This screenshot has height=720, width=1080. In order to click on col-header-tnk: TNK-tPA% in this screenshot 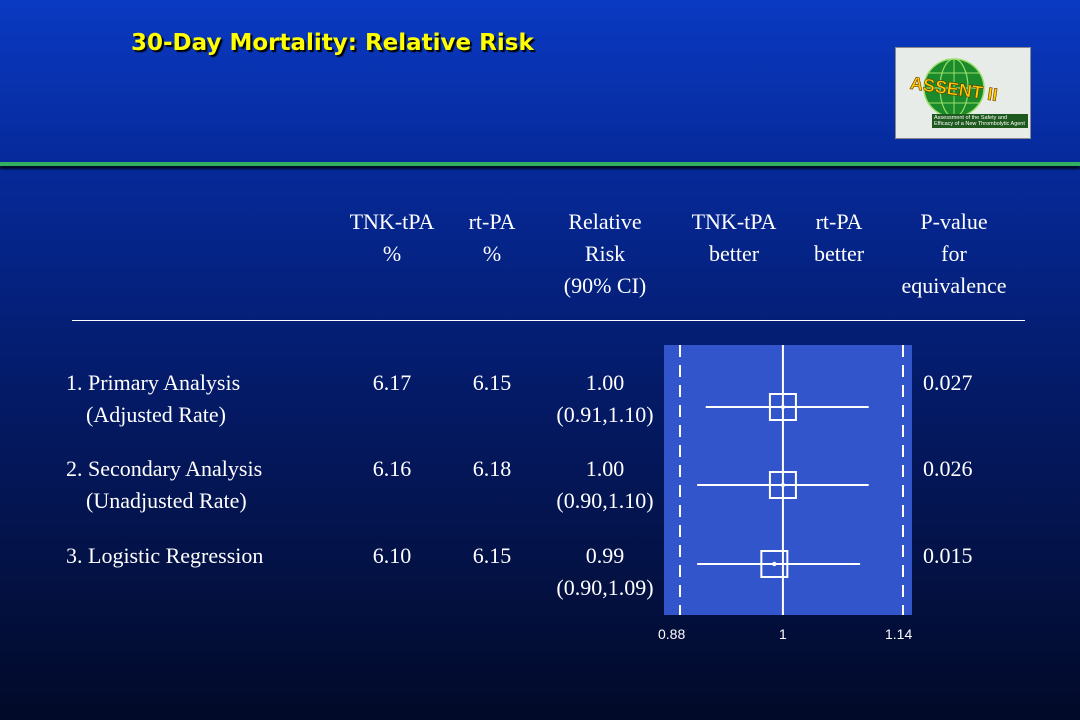, I will do `click(392, 237)`.